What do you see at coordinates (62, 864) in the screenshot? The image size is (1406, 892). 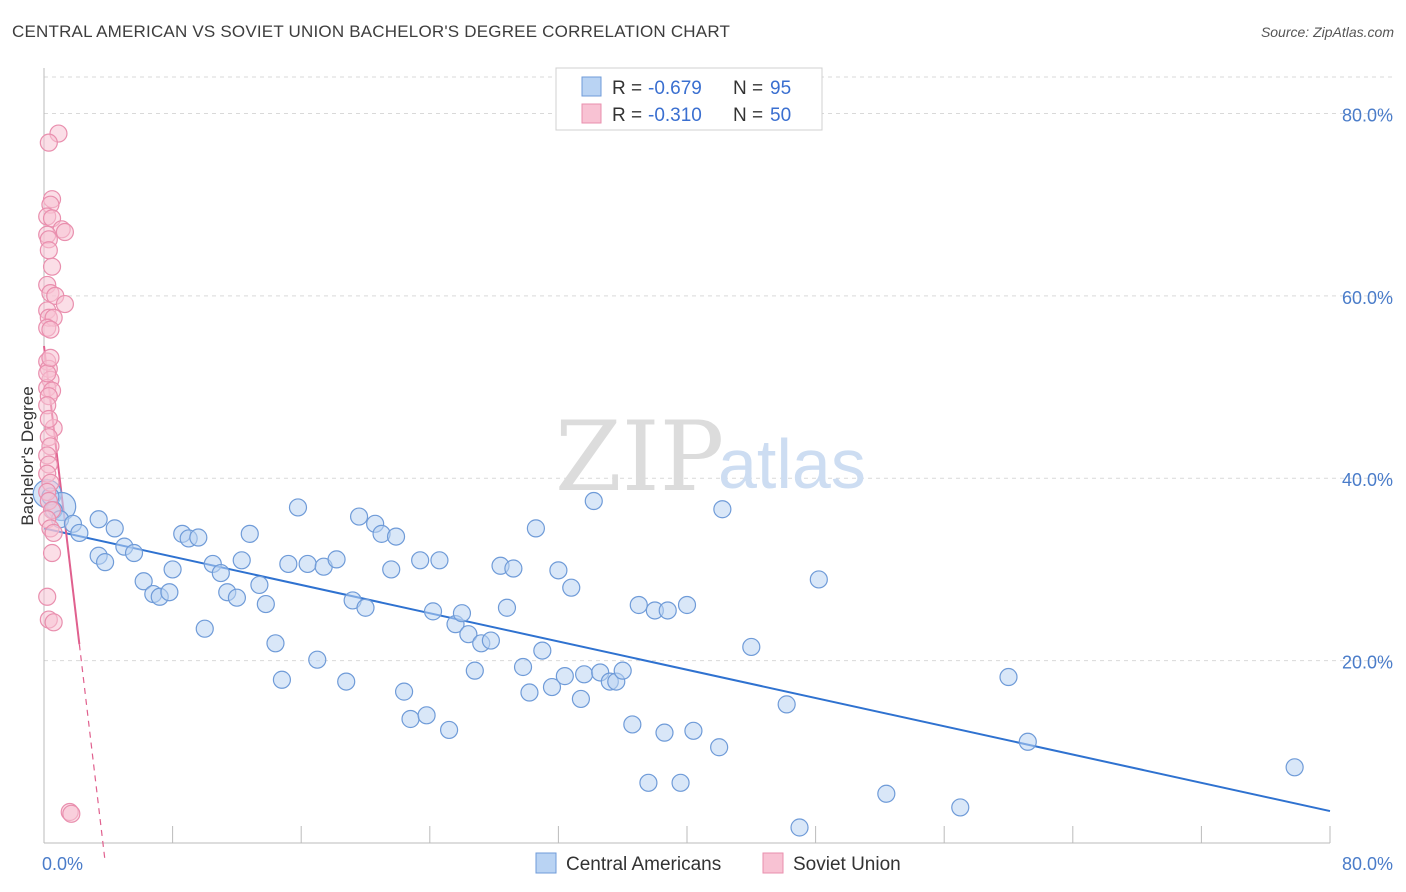 I see `x-tick-label-0: 0.0%` at bounding box center [62, 864].